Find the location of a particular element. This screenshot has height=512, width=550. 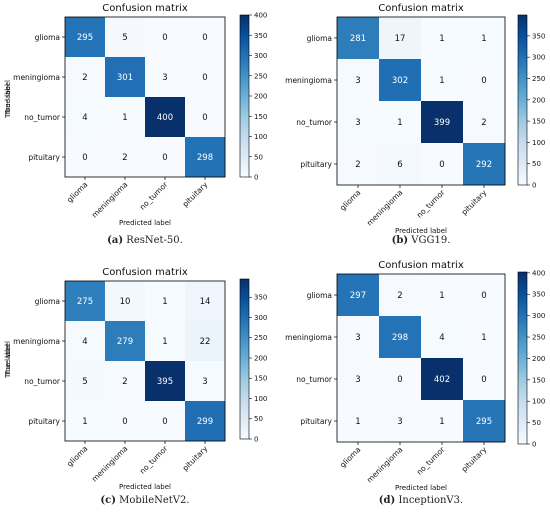

y-axis-label: True label is located at coordinates (8, 358).